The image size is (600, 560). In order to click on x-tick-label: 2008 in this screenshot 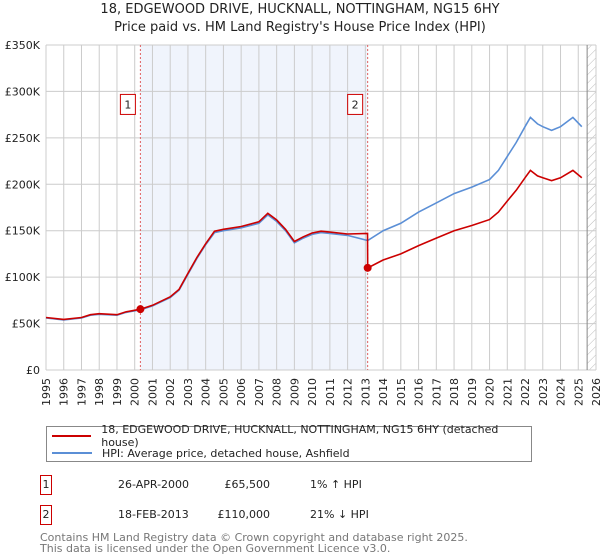, I will do `click(277, 392)`.